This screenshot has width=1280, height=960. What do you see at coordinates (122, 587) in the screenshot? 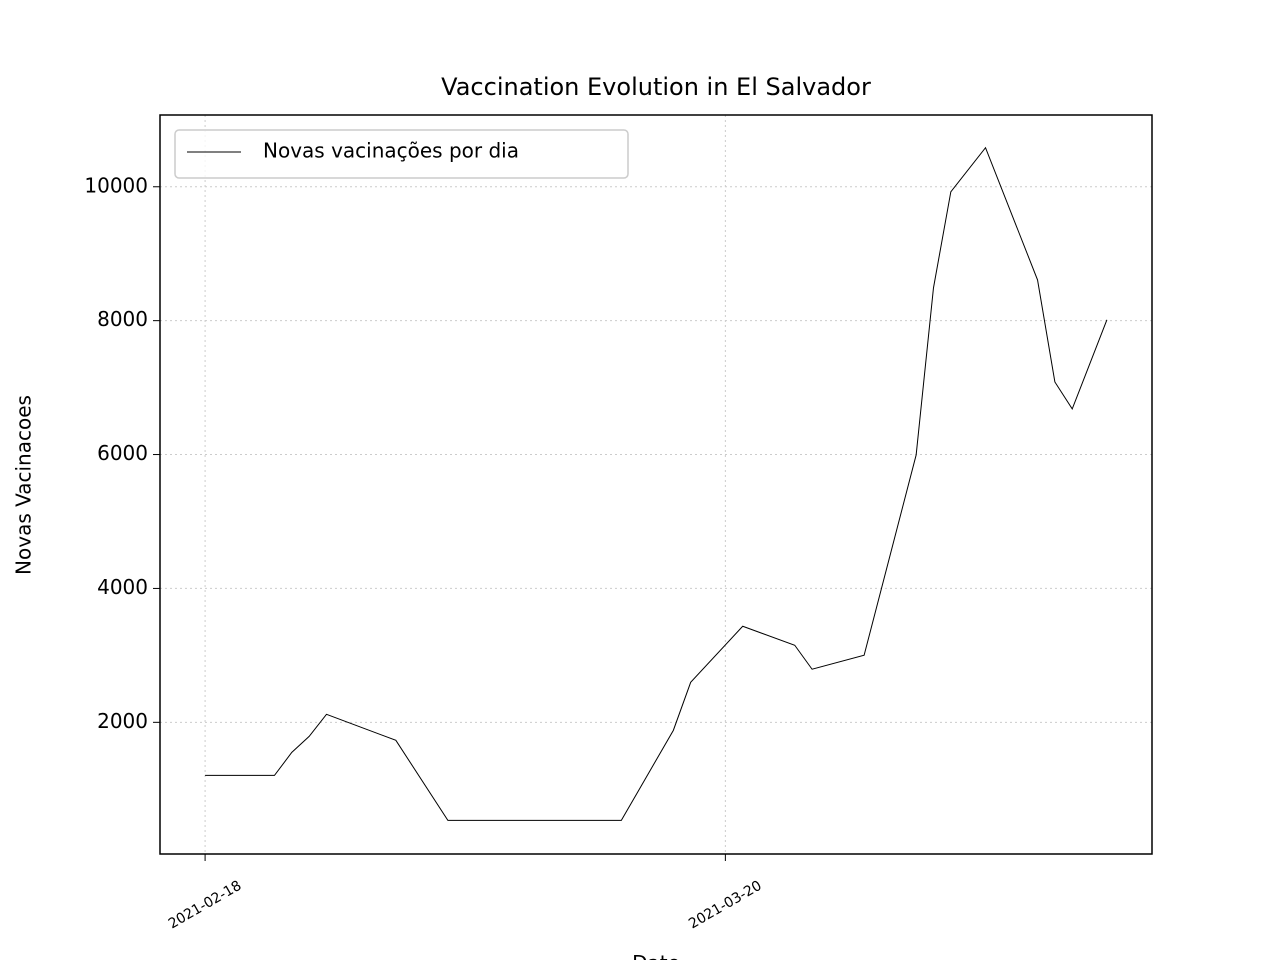
I see `y-tick-label: 4000` at bounding box center [122, 587].